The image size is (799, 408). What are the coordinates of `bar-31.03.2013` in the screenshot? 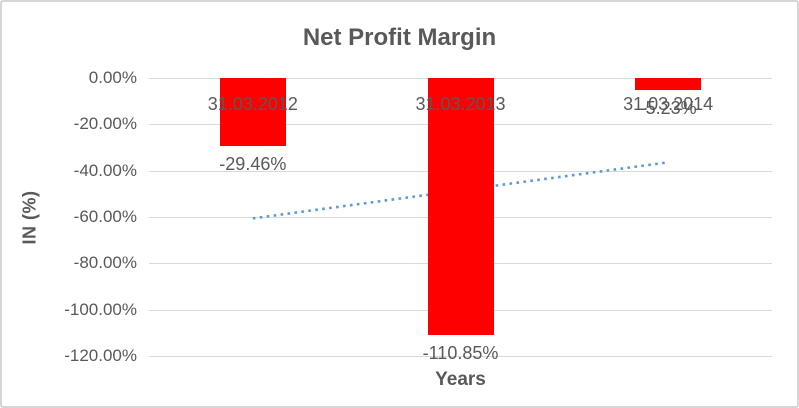 It's located at (460, 206).